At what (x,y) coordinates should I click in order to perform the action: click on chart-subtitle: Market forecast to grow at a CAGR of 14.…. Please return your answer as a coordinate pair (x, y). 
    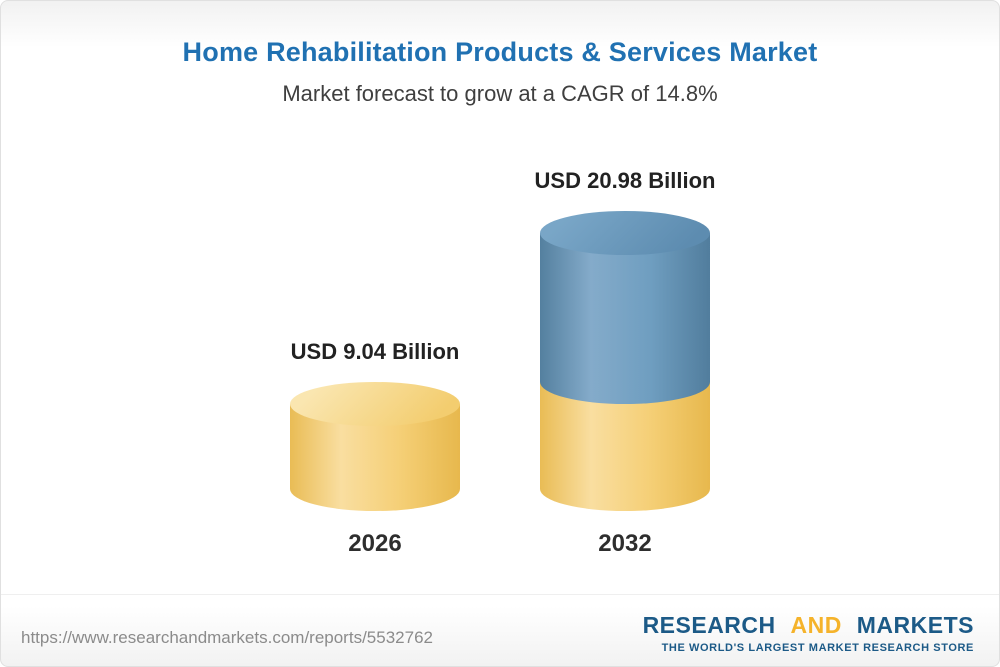
    Looking at the image, I should click on (500, 93).